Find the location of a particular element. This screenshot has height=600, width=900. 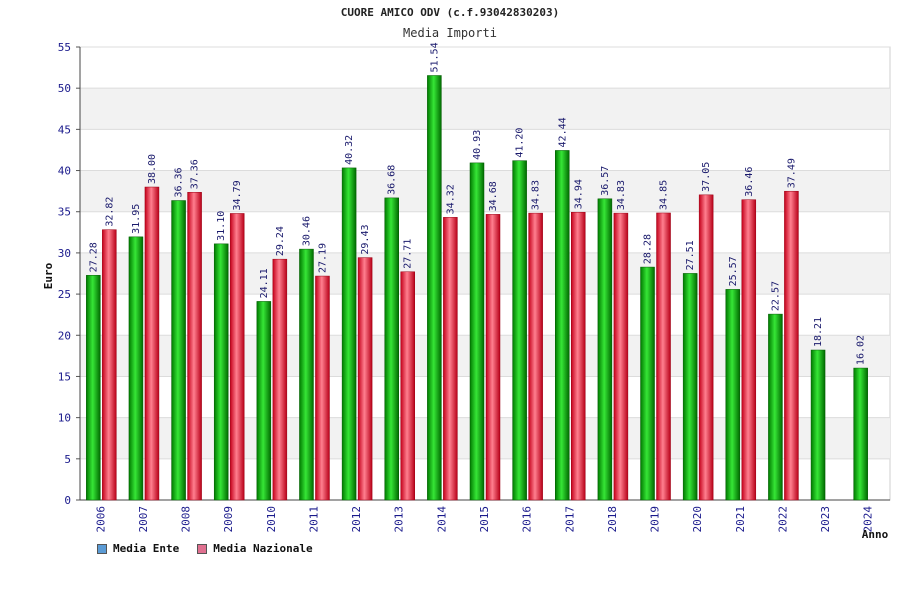

x-tick-label: 2009 is located at coordinates (228, 519).